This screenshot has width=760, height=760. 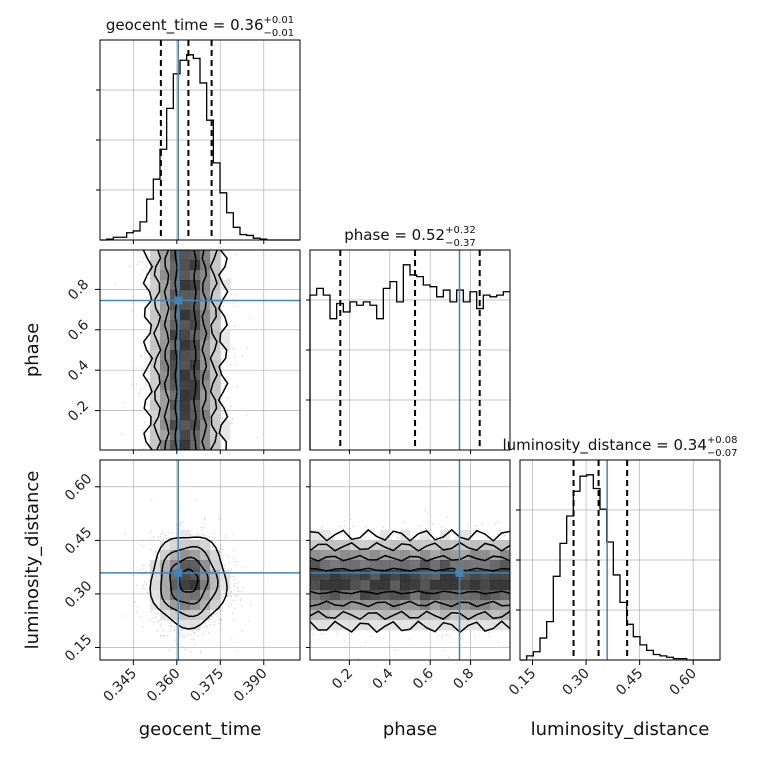 What do you see at coordinates (78, 411) in the screenshot?
I see `y-tick-label: 0.2` at bounding box center [78, 411].